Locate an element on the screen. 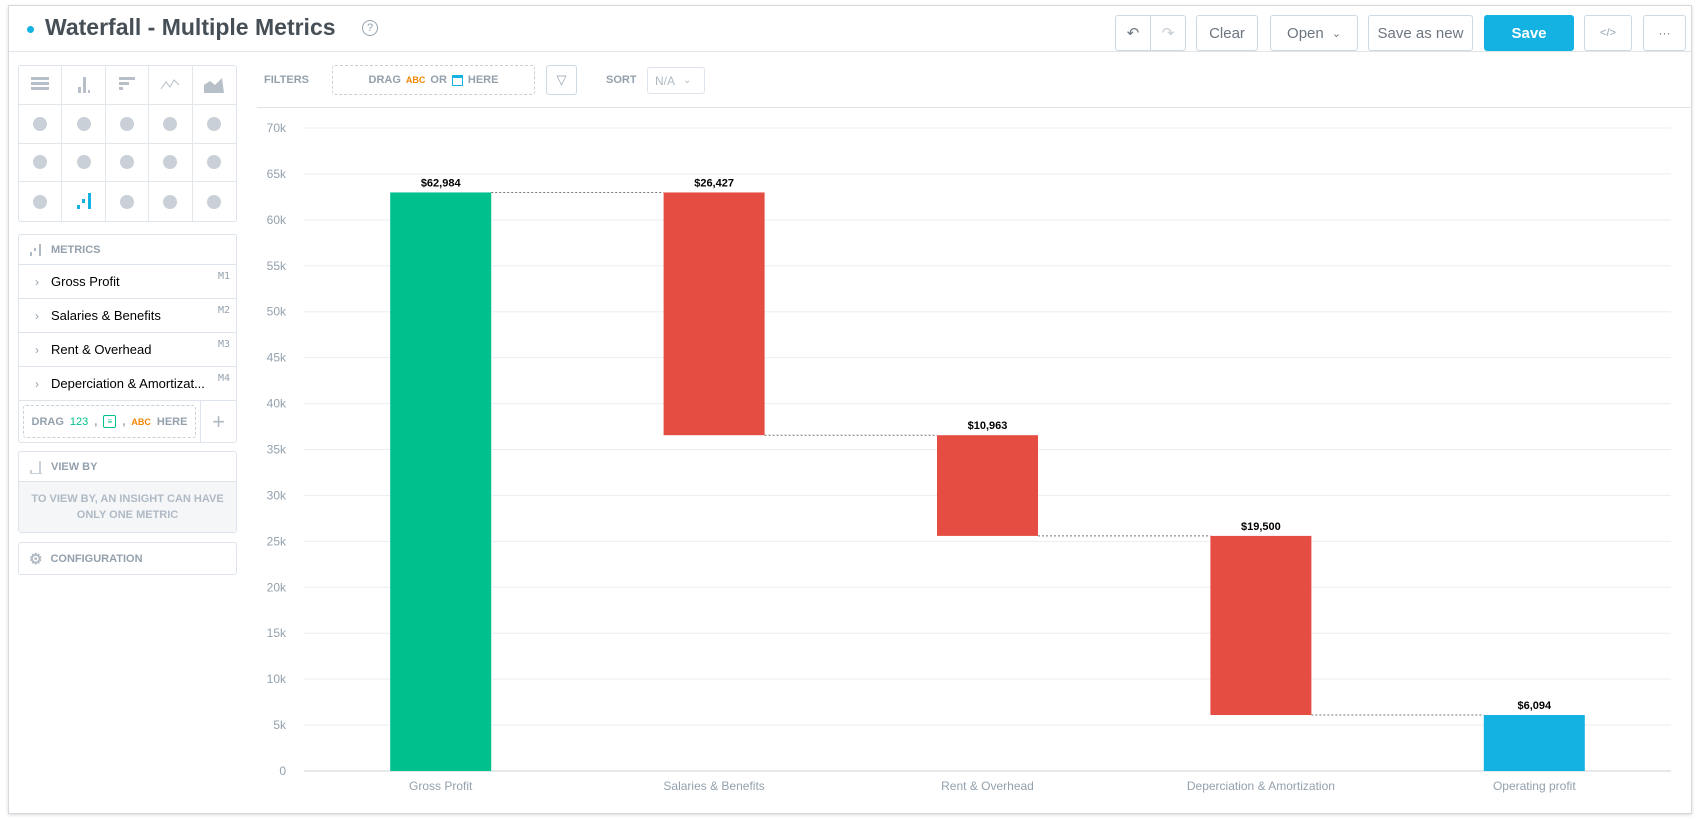  calendar-icon is located at coordinates (457, 80).